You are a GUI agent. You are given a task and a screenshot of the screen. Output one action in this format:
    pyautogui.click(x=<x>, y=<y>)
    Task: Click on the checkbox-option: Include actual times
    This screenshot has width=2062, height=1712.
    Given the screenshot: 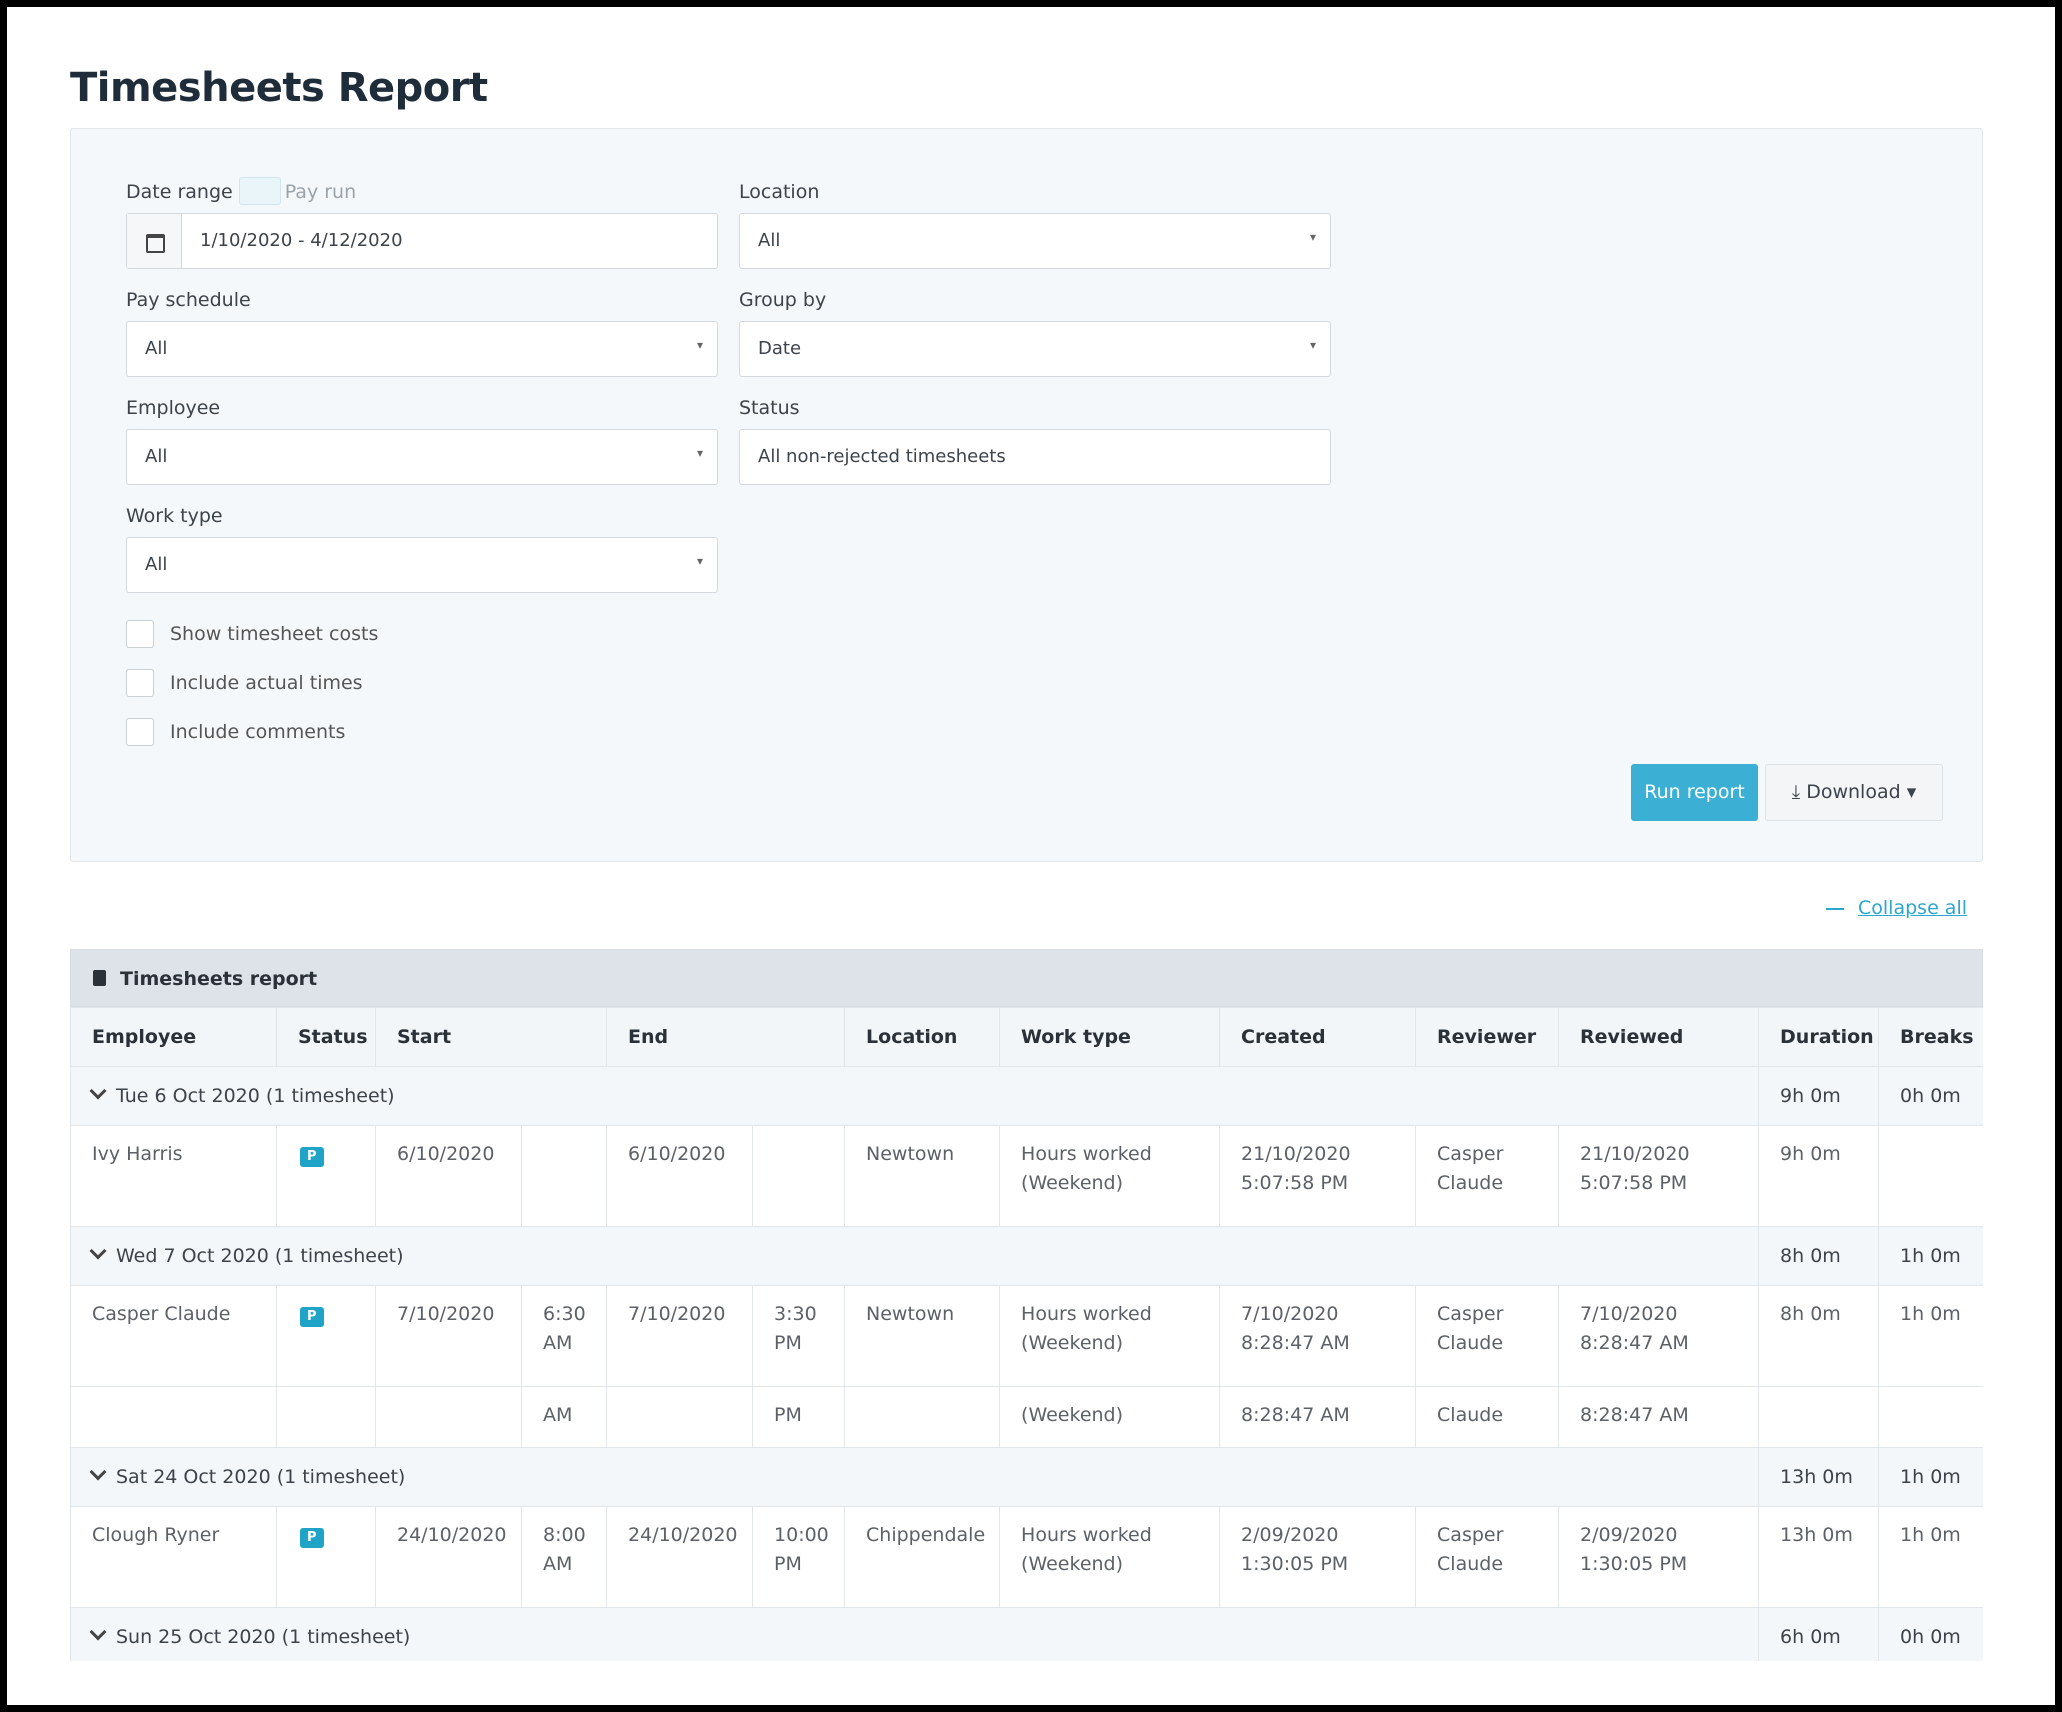 What is the action you would take?
    pyautogui.click(x=252, y=682)
    